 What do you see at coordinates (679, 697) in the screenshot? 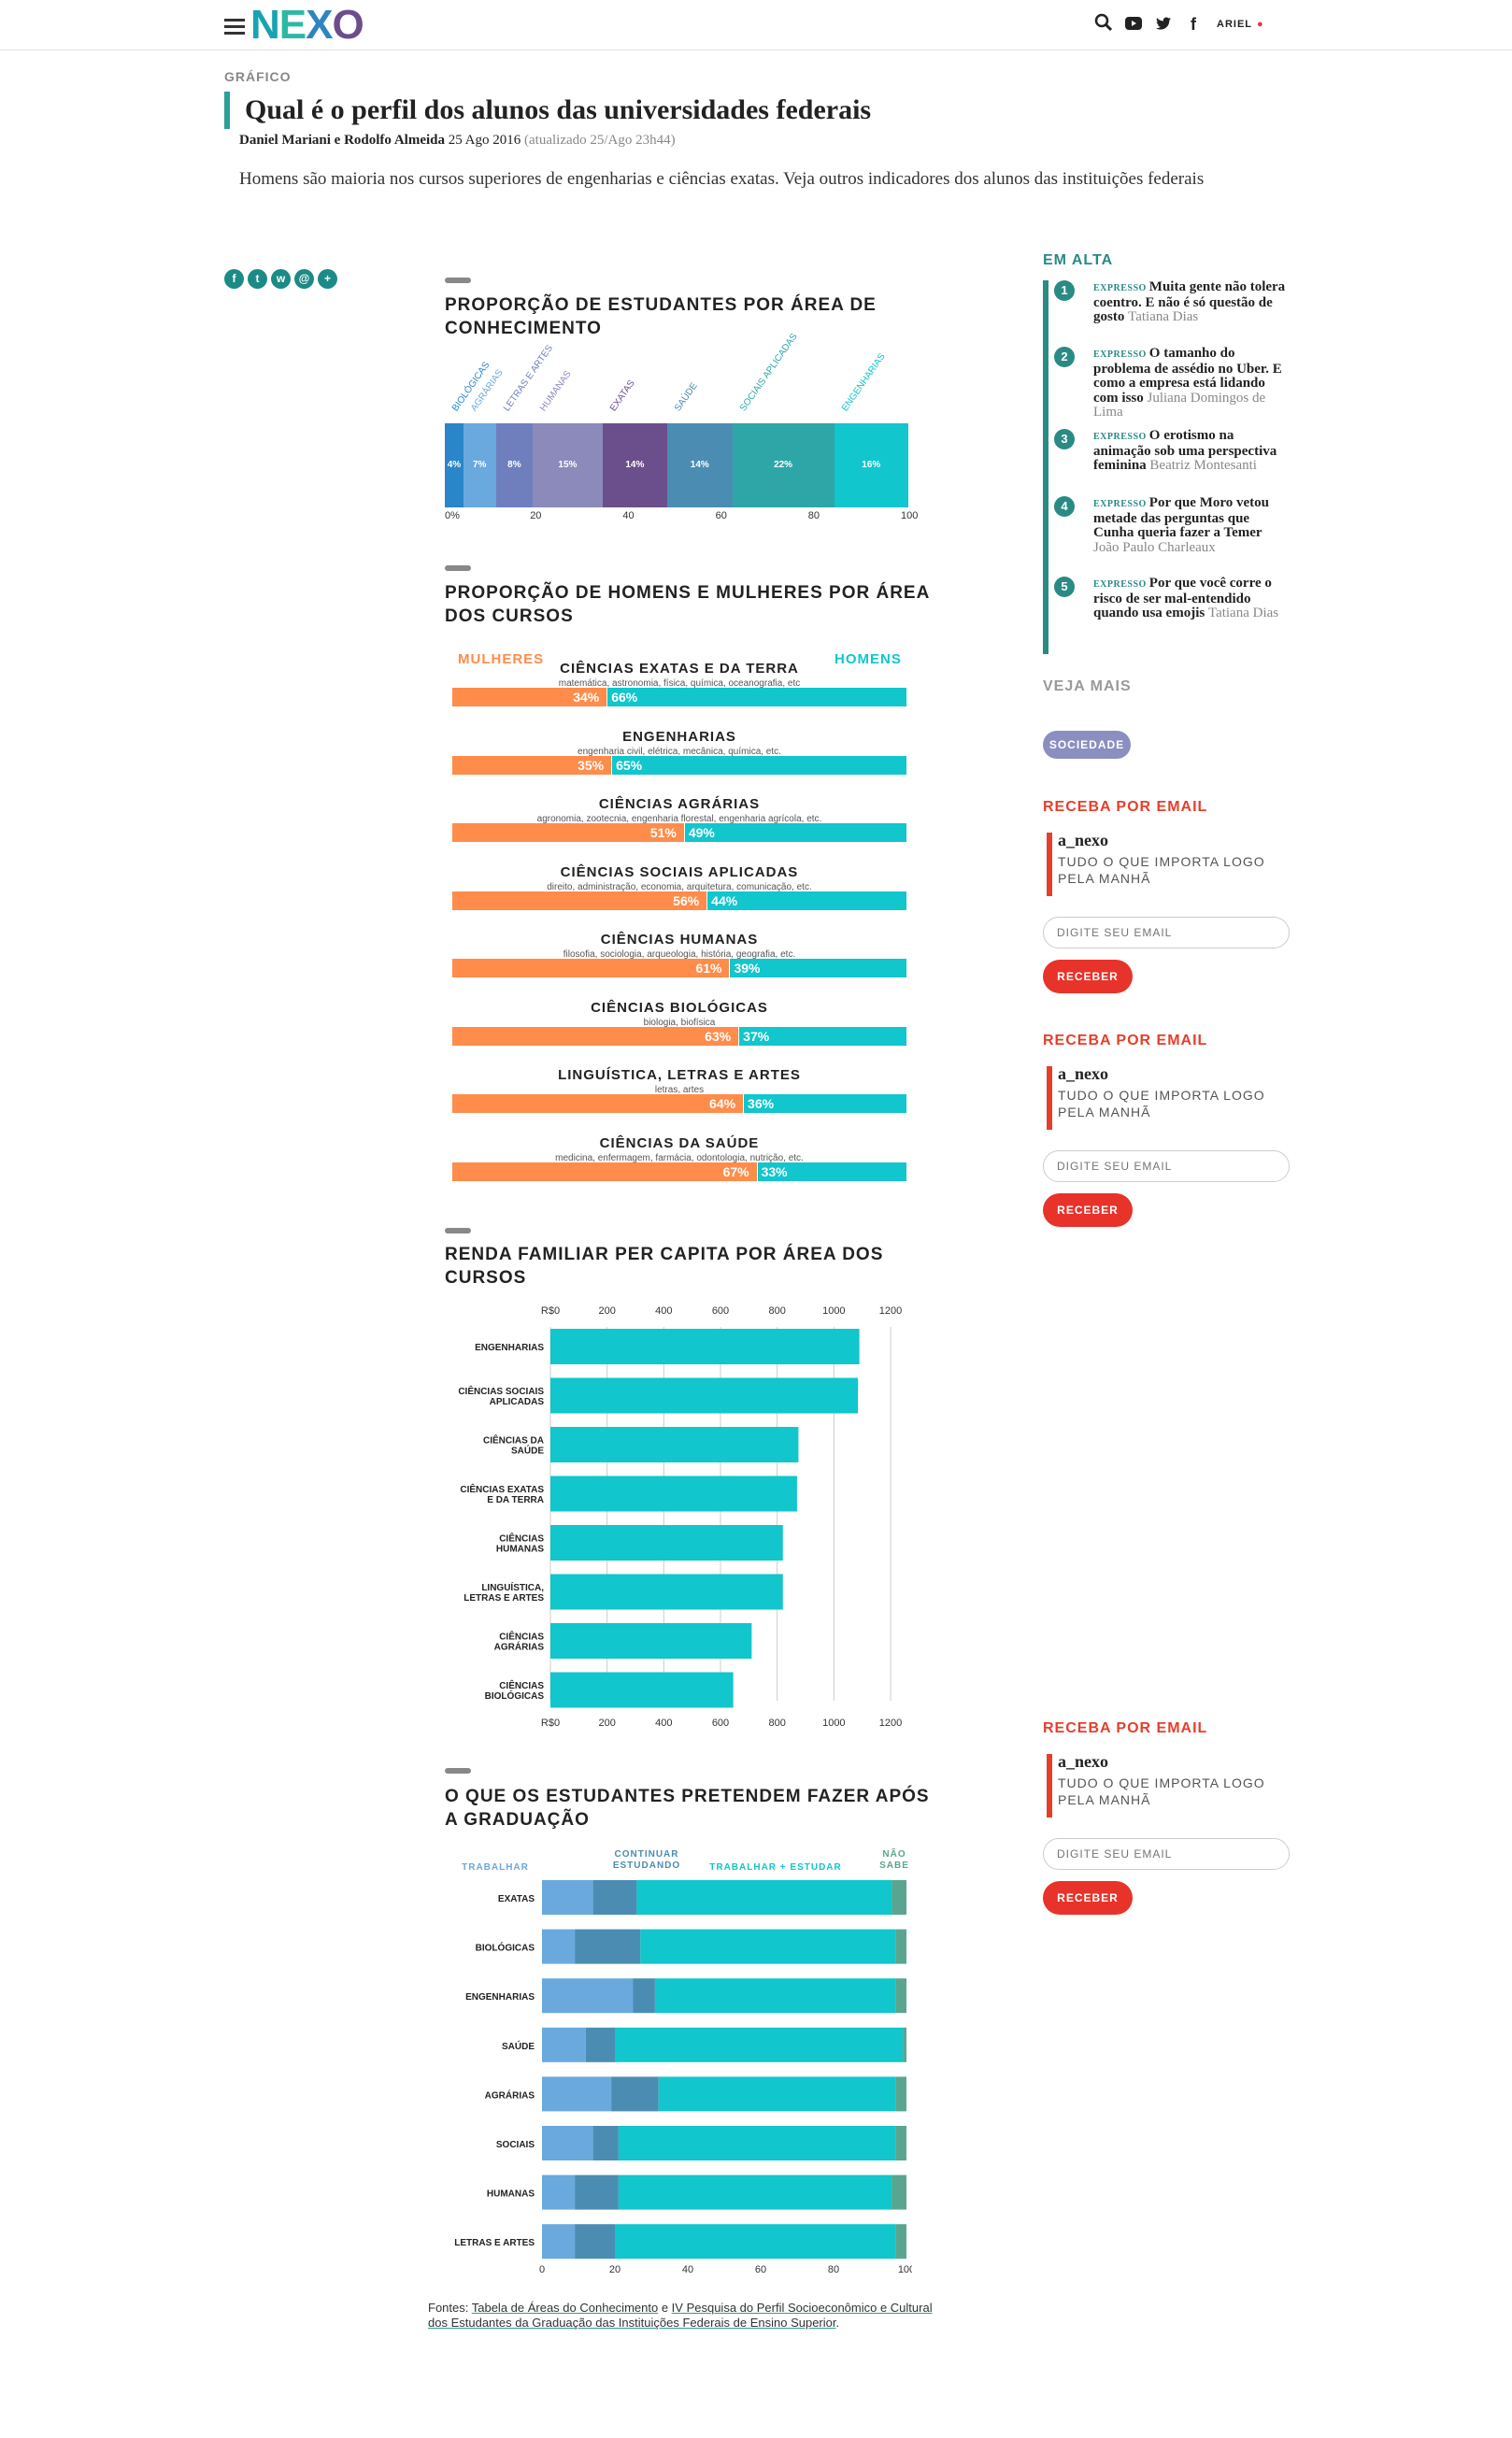
I see `gender-bar: 34% 66%` at bounding box center [679, 697].